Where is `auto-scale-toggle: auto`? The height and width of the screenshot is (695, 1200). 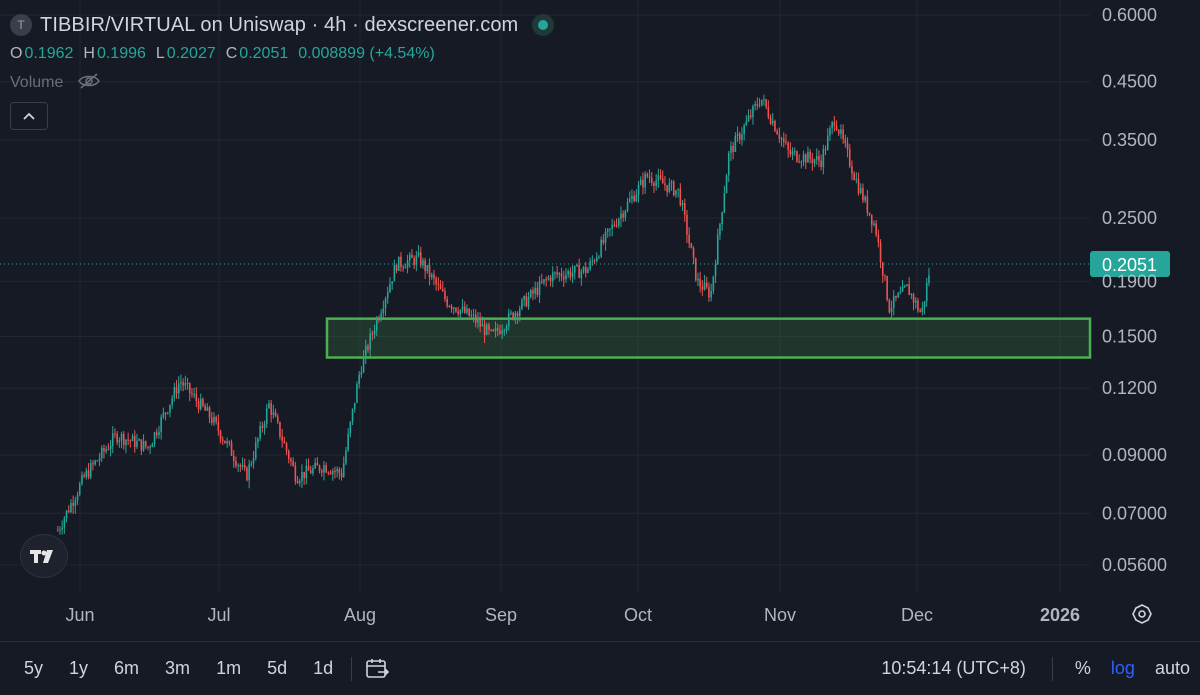 auto-scale-toggle: auto is located at coordinates (1172, 668).